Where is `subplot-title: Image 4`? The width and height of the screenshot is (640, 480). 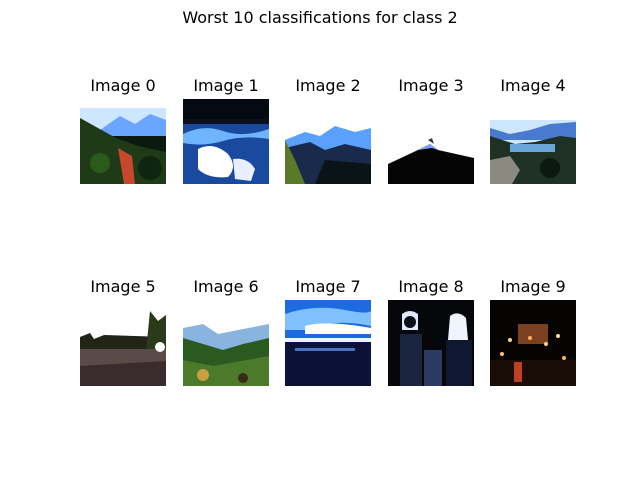
subplot-title: Image 4 is located at coordinates (533, 85).